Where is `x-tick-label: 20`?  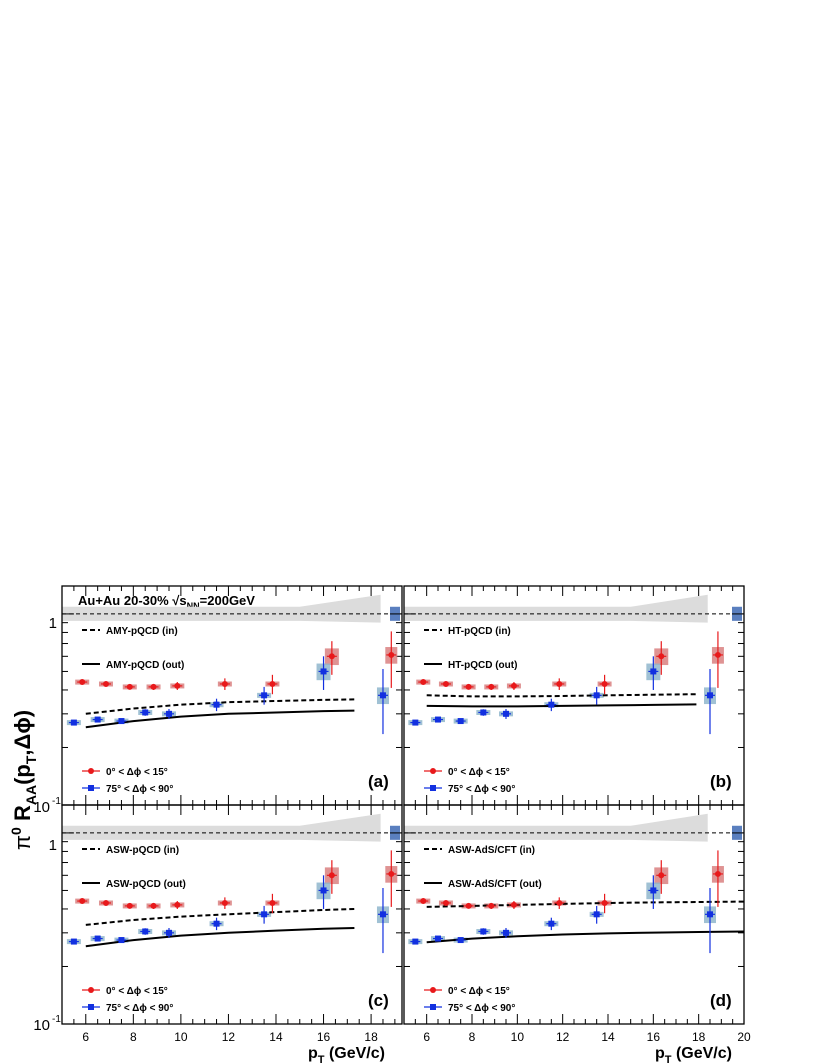 x-tick-label: 20 is located at coordinates (744, 1037).